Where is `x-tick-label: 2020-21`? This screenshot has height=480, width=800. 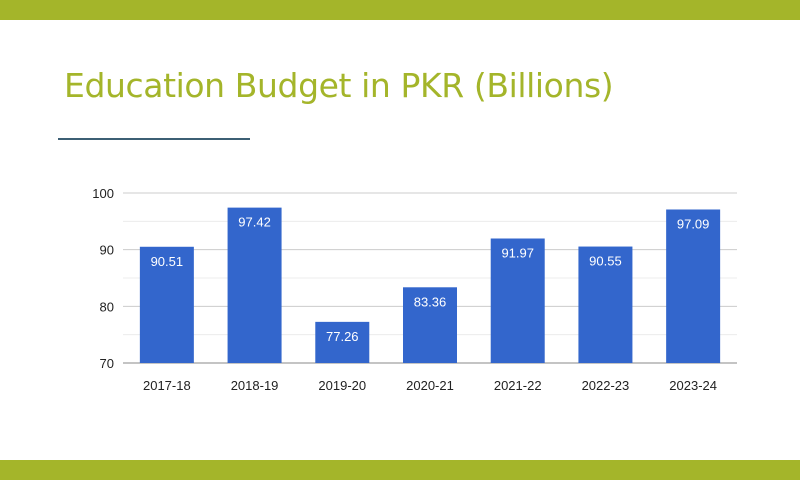
x-tick-label: 2020-21 is located at coordinates (430, 385).